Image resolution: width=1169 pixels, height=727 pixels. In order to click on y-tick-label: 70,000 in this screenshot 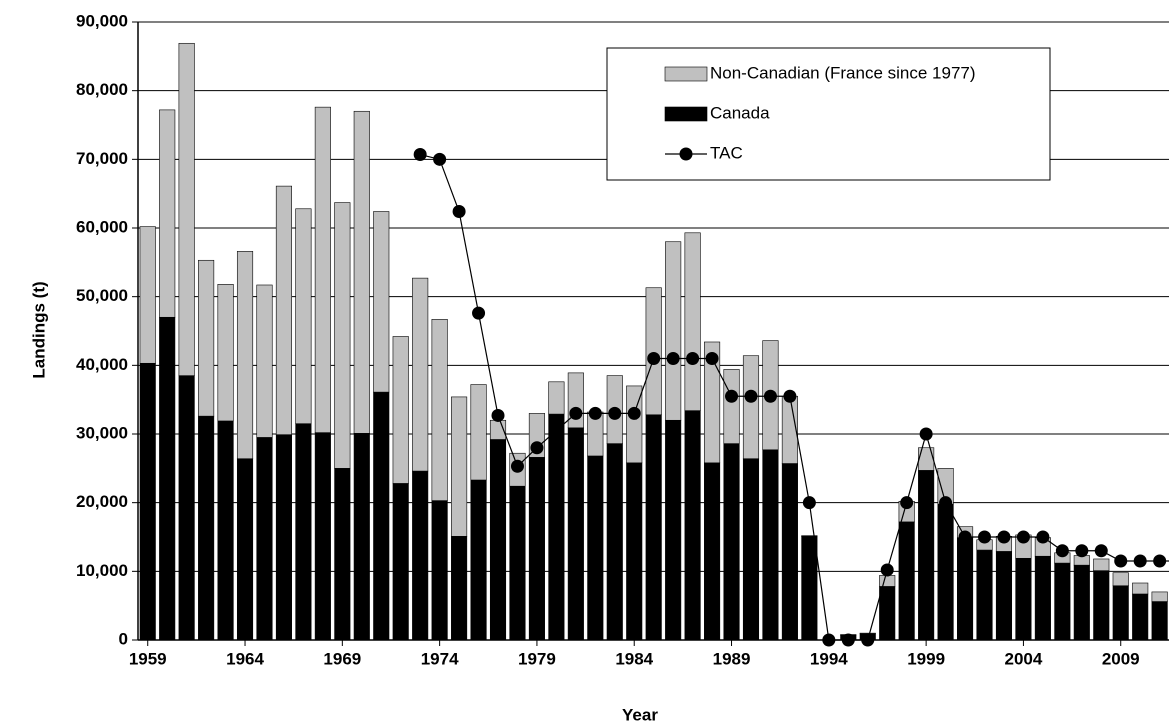, I will do `click(102, 158)`.